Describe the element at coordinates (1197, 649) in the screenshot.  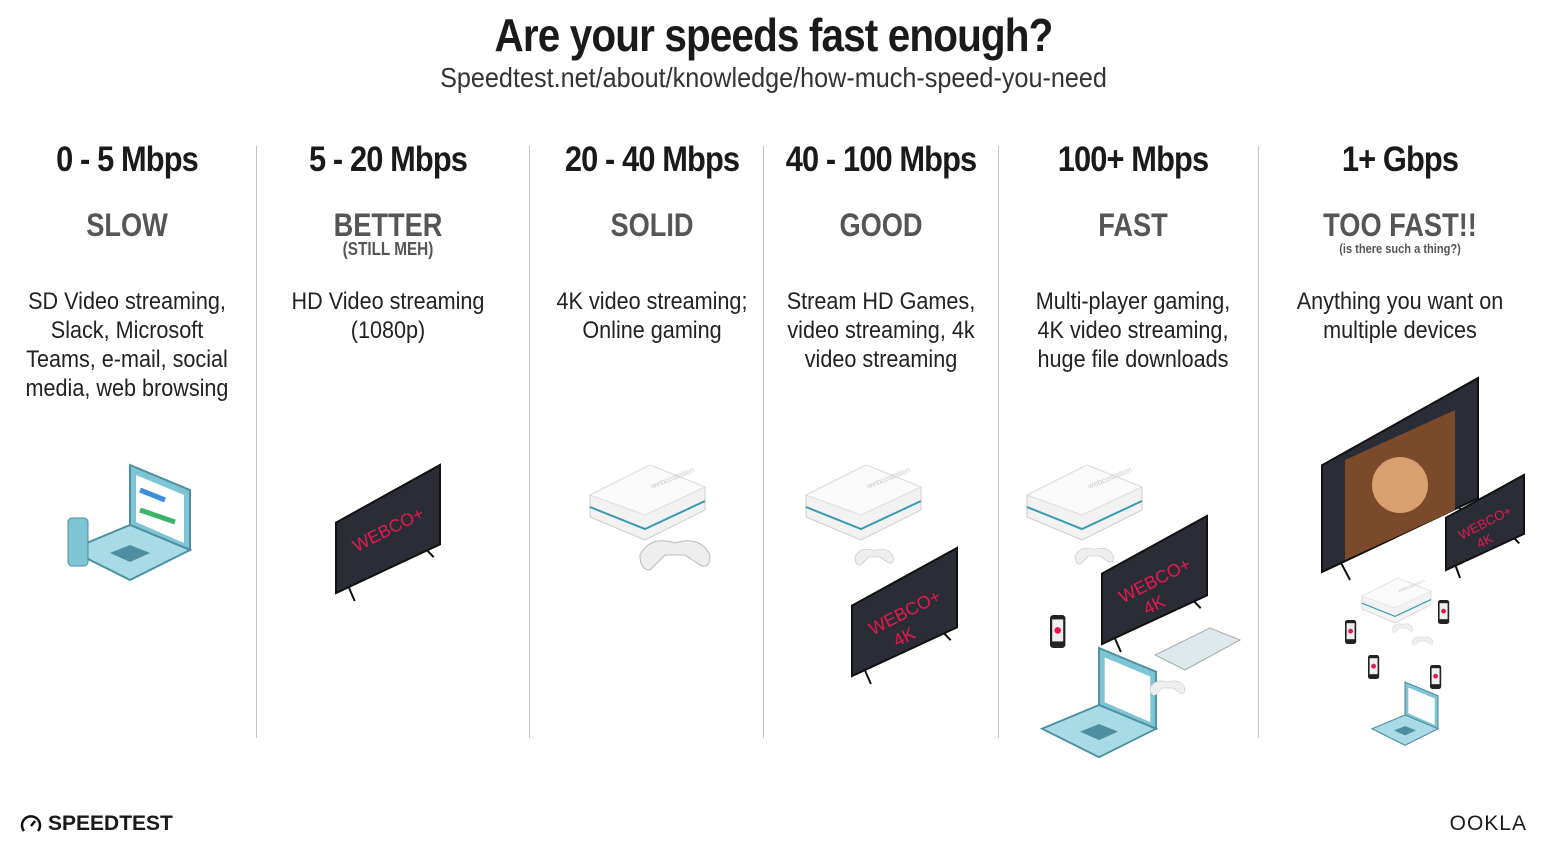
I see `game-console-icon` at that location.